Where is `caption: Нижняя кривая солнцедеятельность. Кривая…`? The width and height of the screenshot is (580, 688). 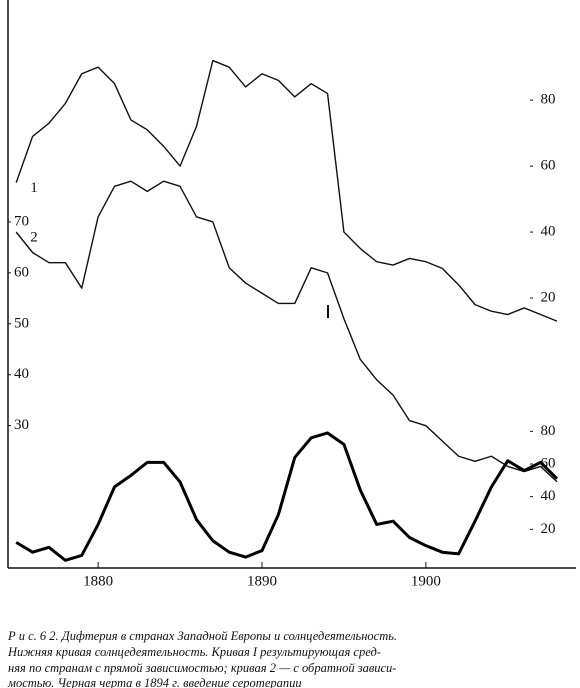
caption: Нижняя кривая солнцедеятельность. Кривая… is located at coordinates (194, 652).